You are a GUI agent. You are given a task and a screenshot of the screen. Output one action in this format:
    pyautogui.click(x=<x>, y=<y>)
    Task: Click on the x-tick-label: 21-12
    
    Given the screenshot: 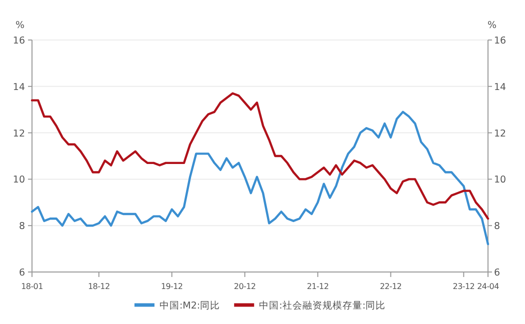 What is the action you would take?
    pyautogui.click(x=317, y=286)
    